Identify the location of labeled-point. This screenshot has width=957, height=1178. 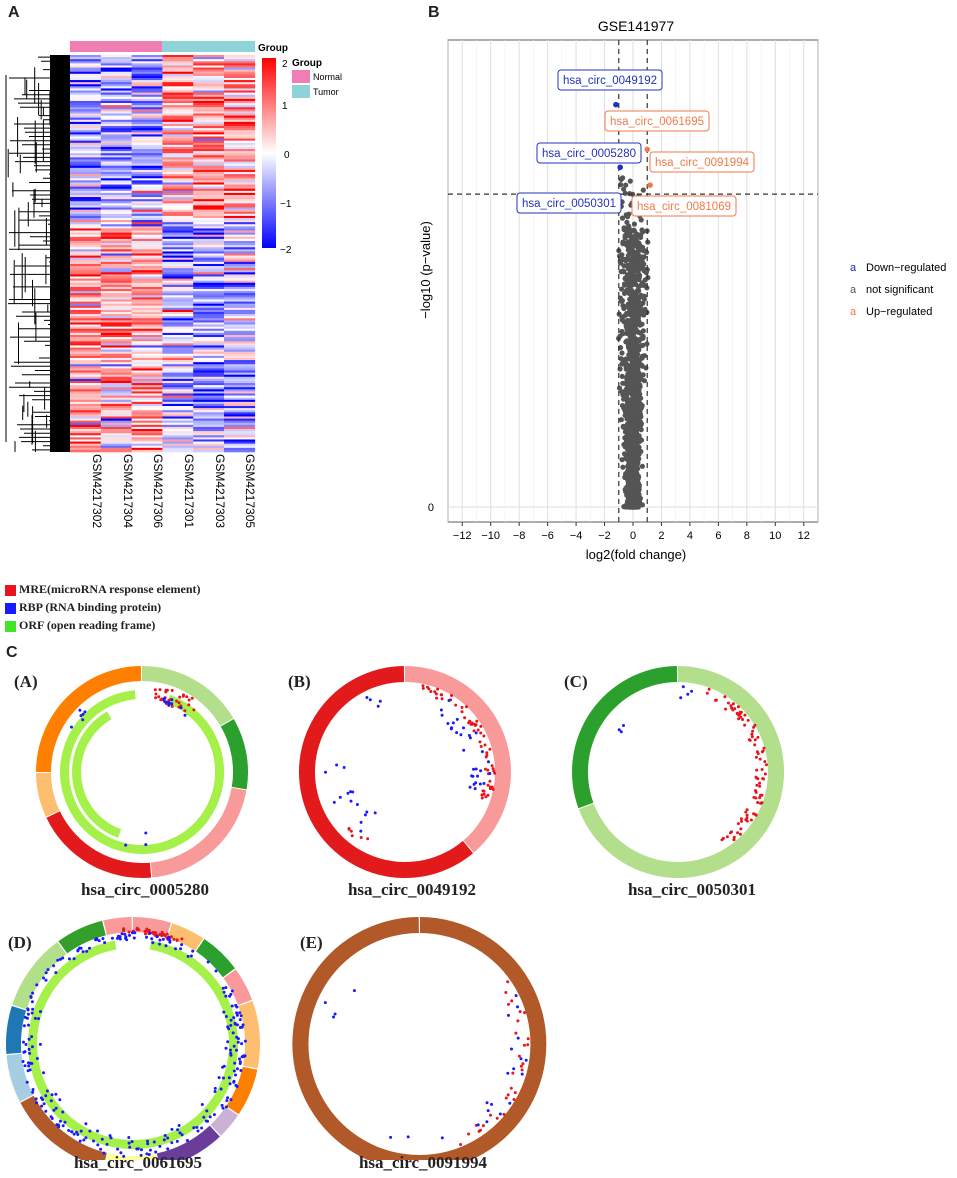
(647, 149).